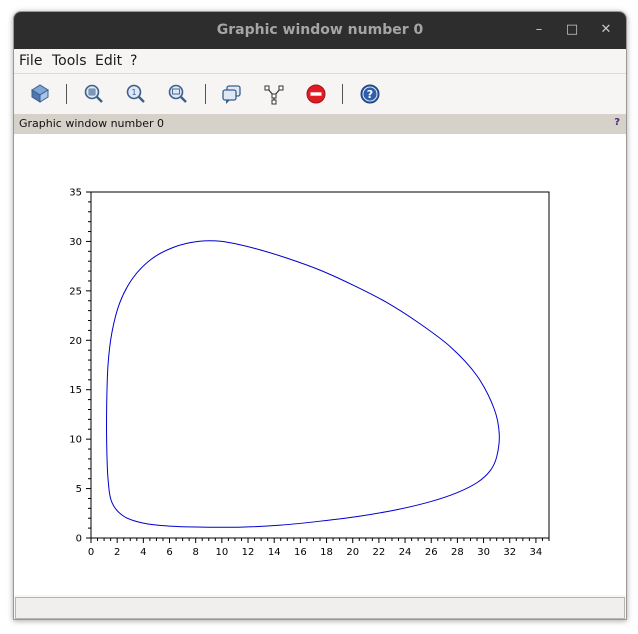  What do you see at coordinates (232, 94) in the screenshot?
I see `datatip-icon` at bounding box center [232, 94].